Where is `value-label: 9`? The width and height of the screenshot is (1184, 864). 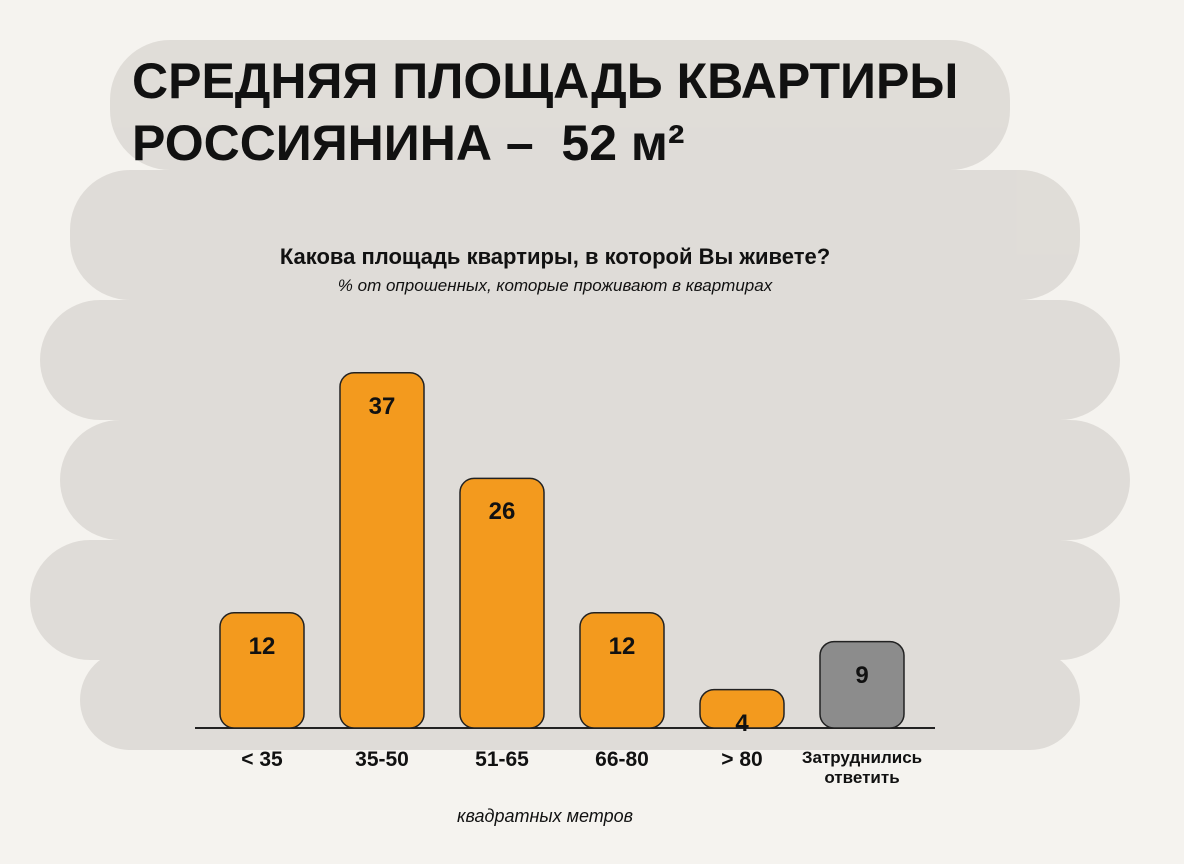 value-label: 9 is located at coordinates (862, 675).